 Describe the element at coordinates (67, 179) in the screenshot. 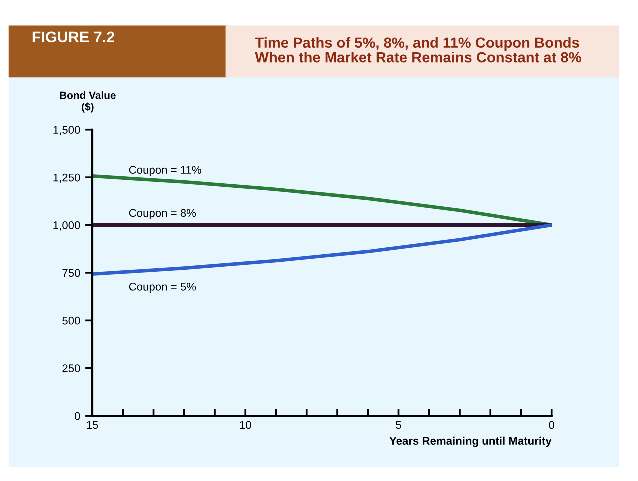

I see `y-tick-label: 1,250` at that location.